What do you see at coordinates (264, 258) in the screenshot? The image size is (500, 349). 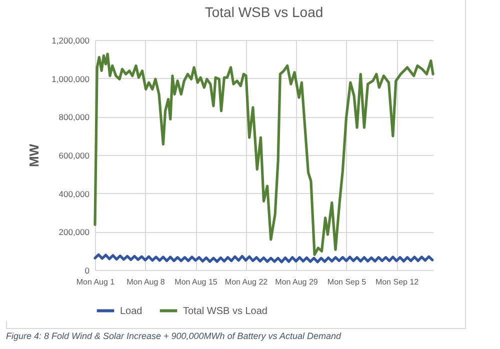 I see `line-series` at bounding box center [264, 258].